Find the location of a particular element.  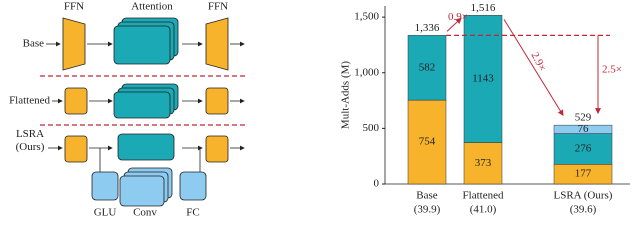

value-label: 754 is located at coordinates (427, 142).